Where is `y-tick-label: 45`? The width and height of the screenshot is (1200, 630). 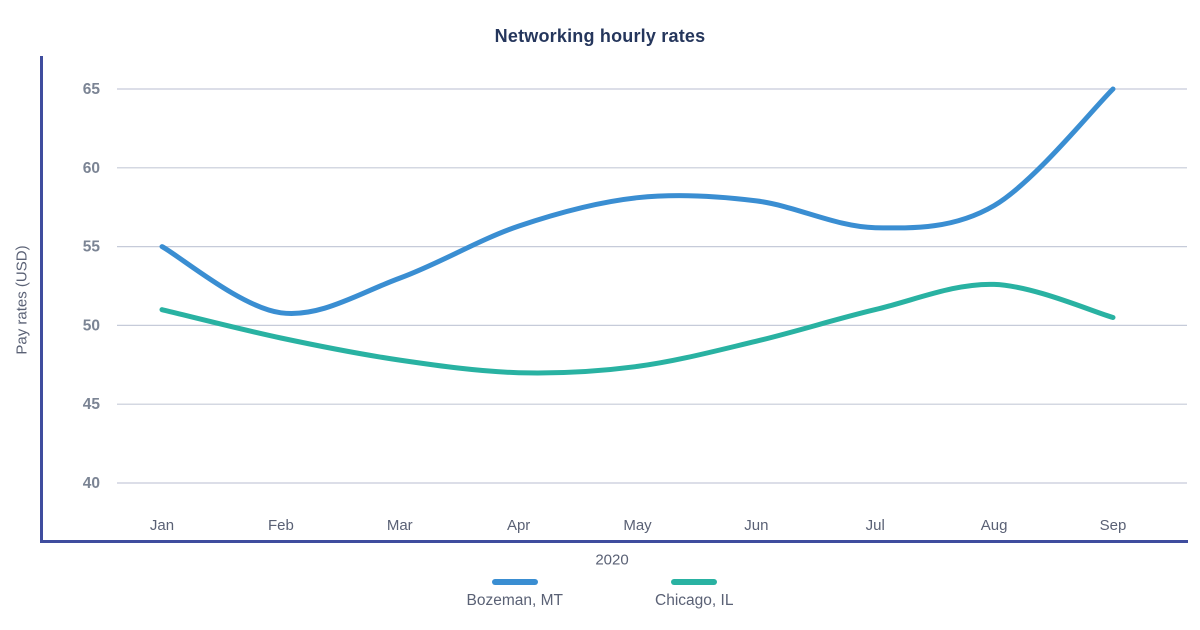
y-tick-label: 45 is located at coordinates (92, 404).